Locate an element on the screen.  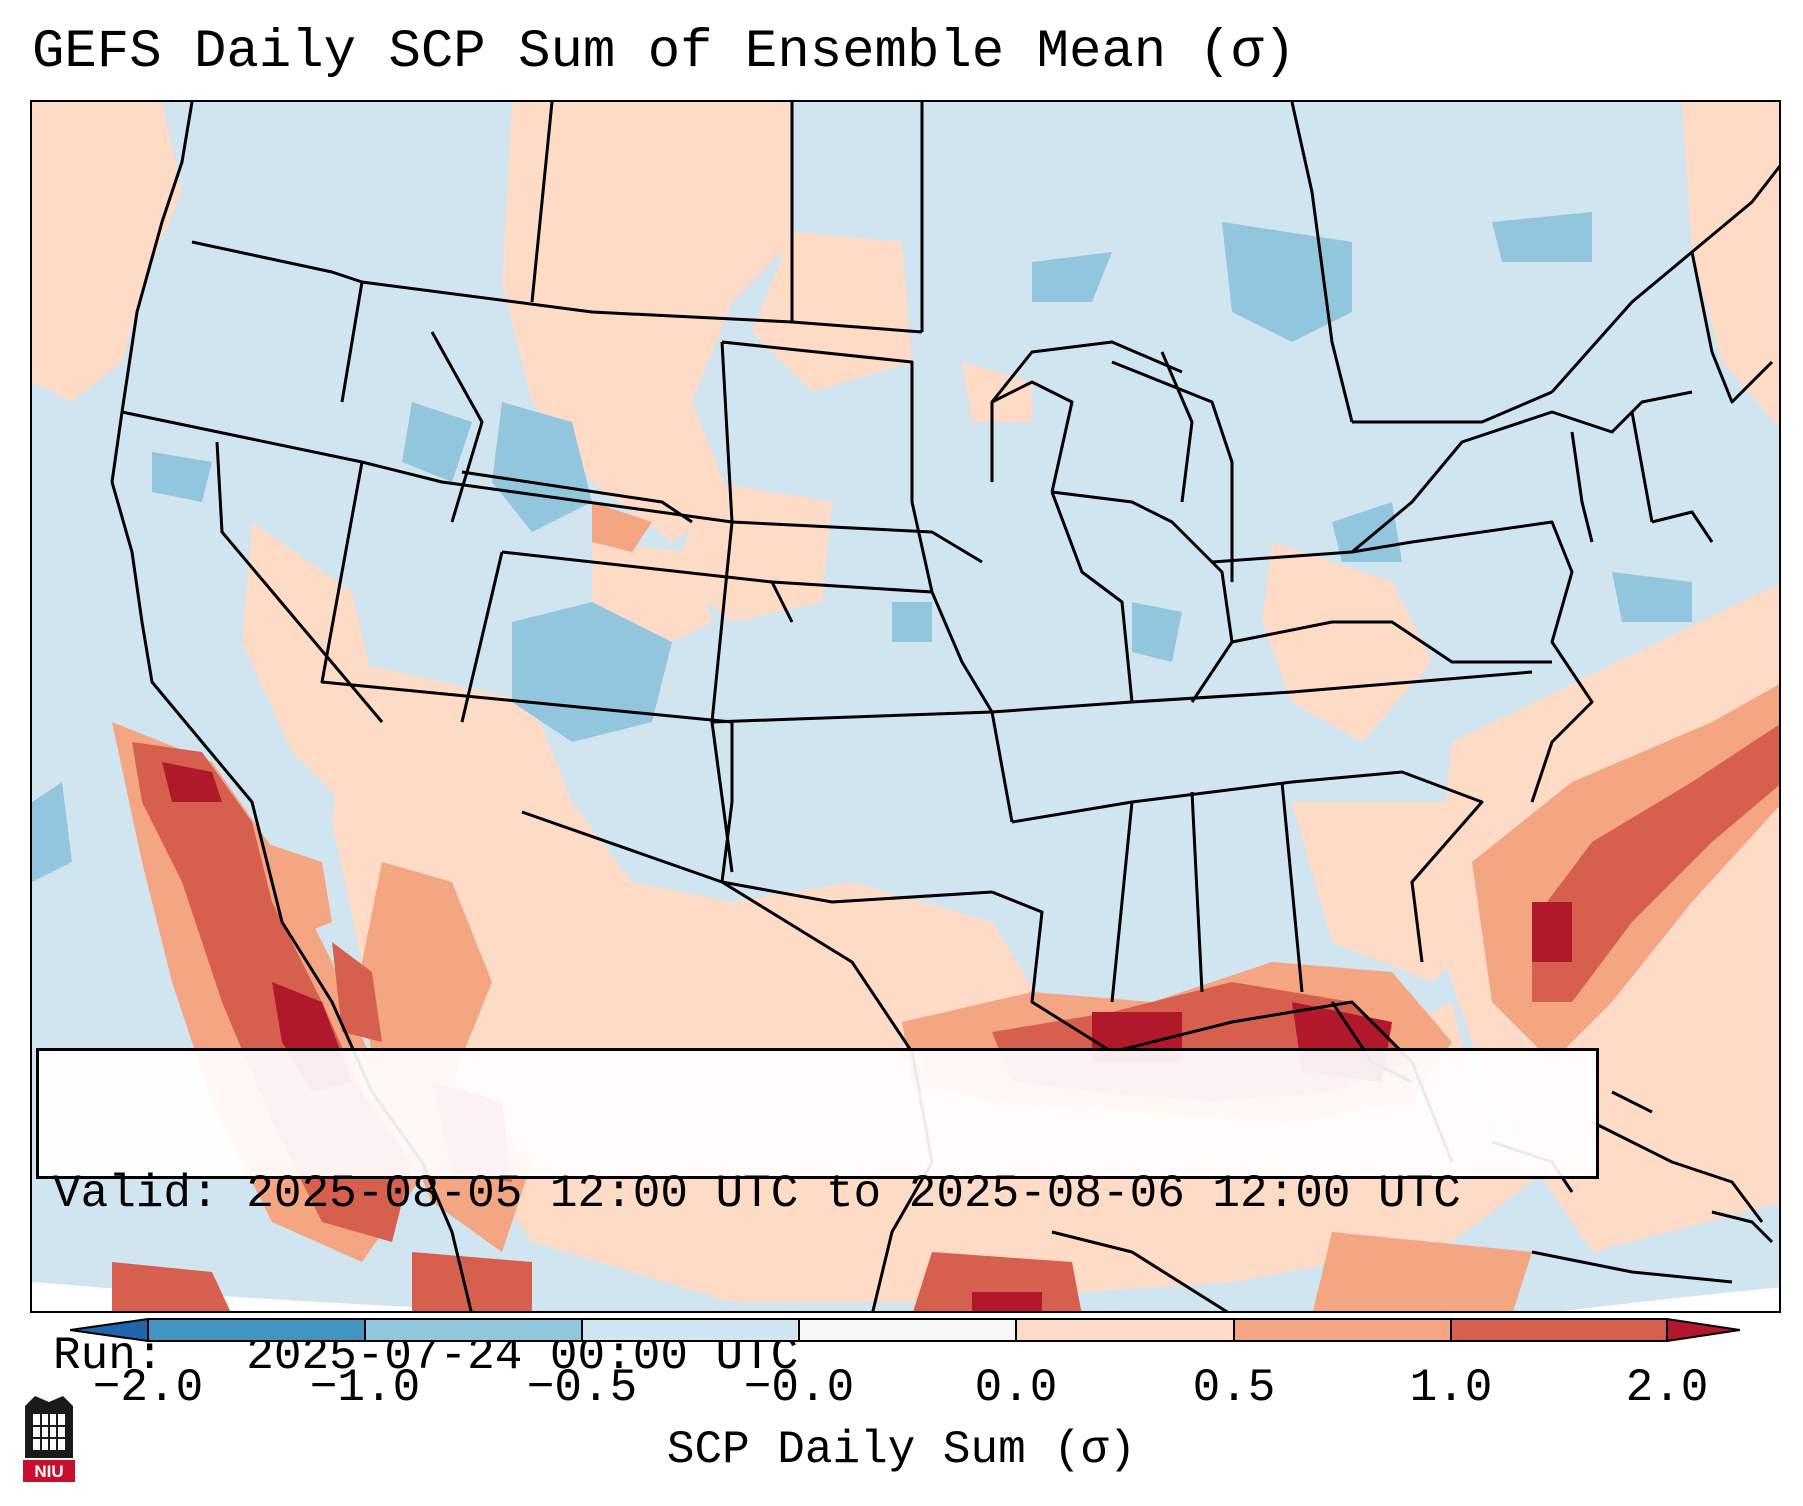
colorbar is located at coordinates (905, 1330).